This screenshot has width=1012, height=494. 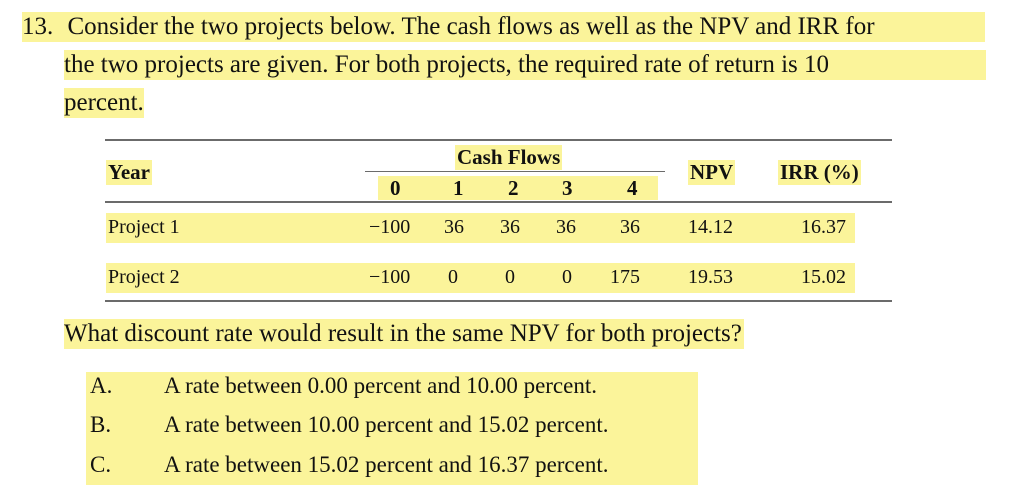 I want to click on cash-flows-rule, so click(x=515, y=171).